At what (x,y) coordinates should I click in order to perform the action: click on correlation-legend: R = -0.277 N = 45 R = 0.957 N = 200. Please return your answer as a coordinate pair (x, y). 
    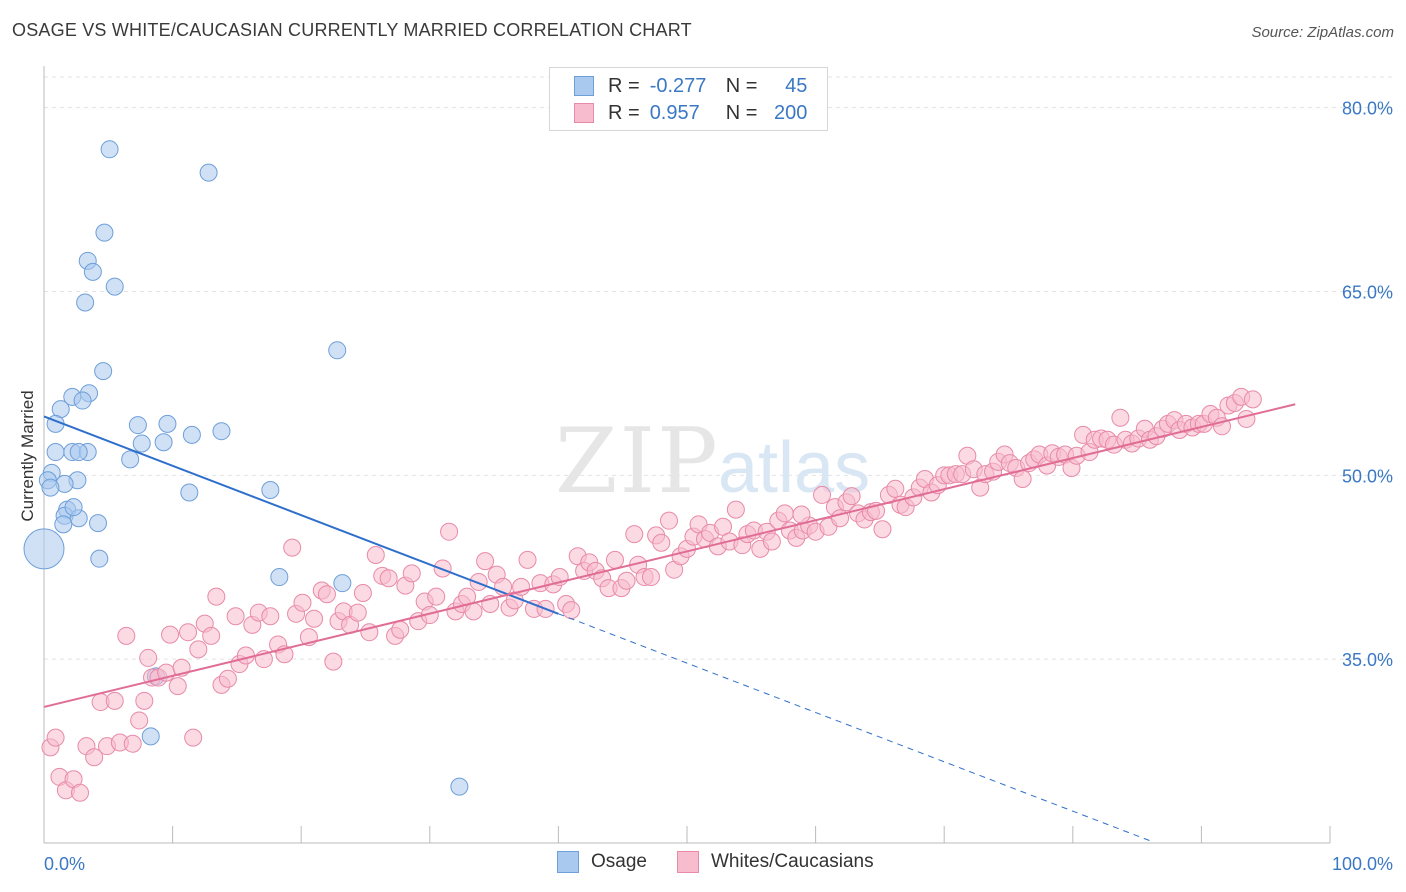
    Looking at the image, I should click on (688, 99).